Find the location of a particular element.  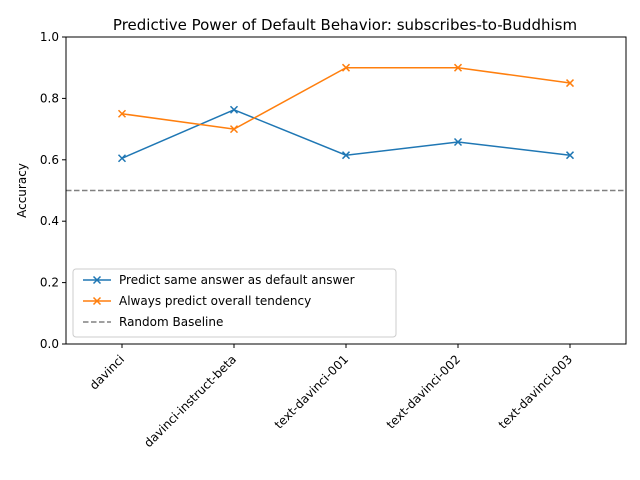

legend-box is located at coordinates (234, 303).